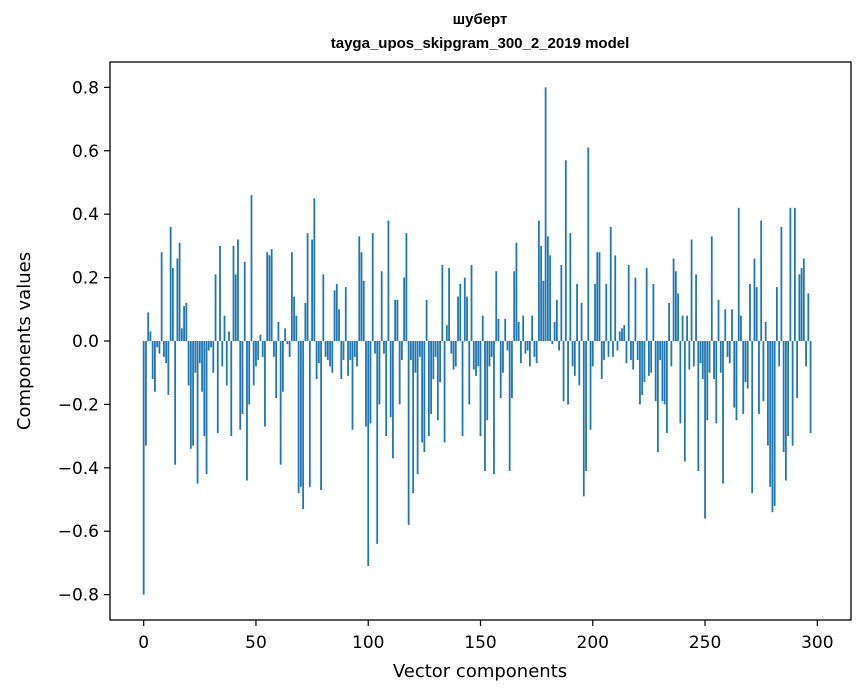 This screenshot has width=867, height=696. Describe the element at coordinates (85, 88) in the screenshot. I see `y-tick-label: 0.8` at that location.